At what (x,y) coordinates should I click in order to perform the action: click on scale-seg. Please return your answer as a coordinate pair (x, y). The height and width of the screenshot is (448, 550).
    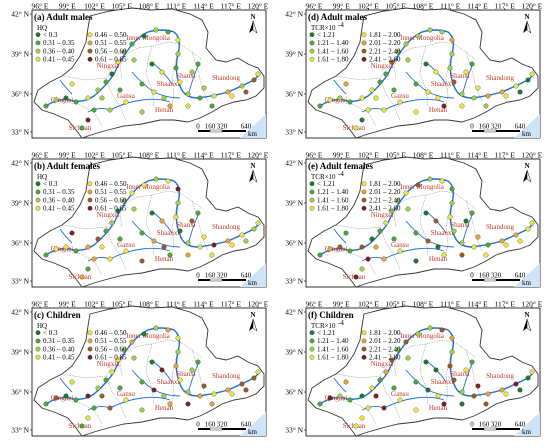
    Looking at the image, I should click on (204, 429).